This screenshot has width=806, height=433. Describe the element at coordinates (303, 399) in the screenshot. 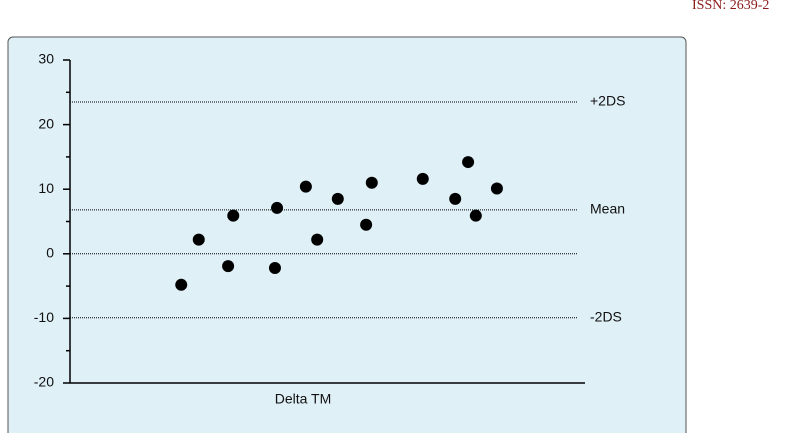

I see `x-axis-label: Delta TM` at that location.